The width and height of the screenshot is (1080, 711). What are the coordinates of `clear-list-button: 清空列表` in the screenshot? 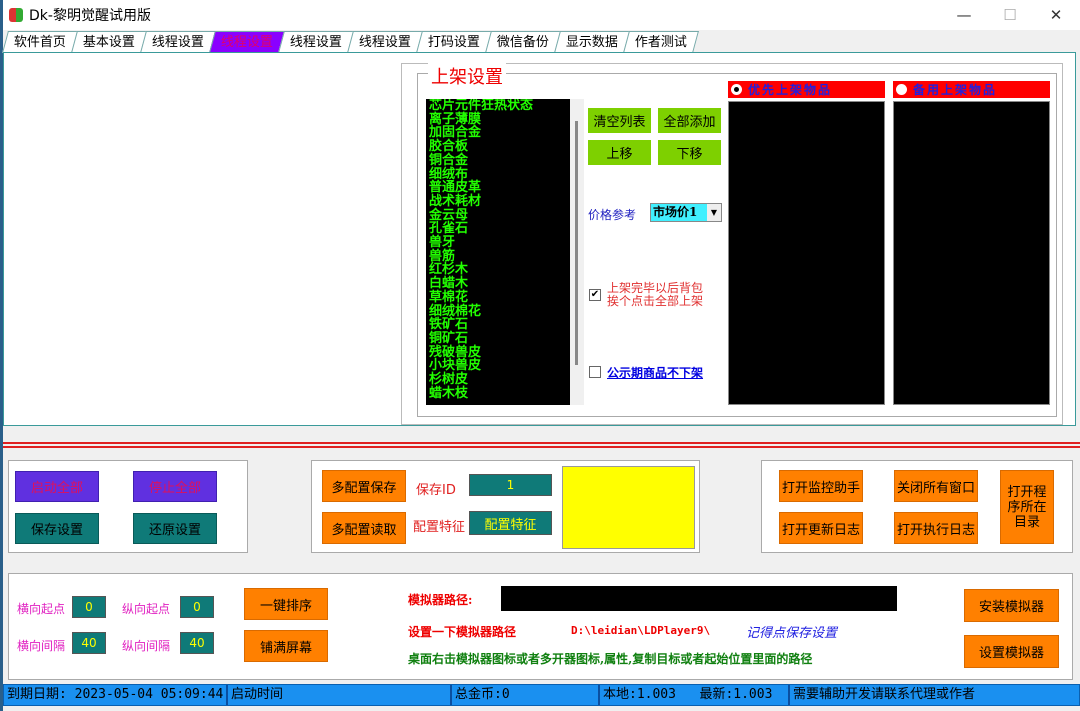 It's located at (619, 120).